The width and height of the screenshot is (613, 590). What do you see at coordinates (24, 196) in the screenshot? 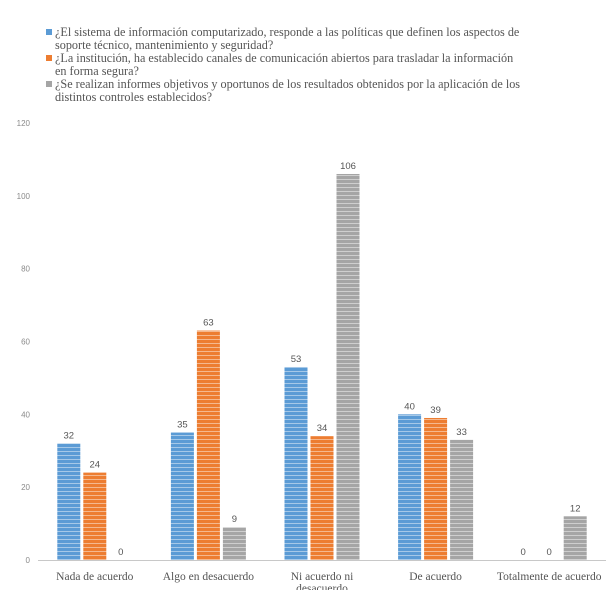
I see `y-tick-label: 100` at bounding box center [24, 196].